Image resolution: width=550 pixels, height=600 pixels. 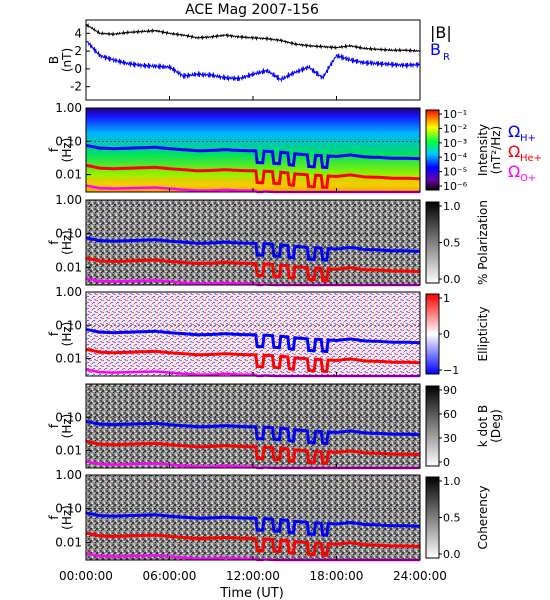 I want to click on yunit-field: (nT), so click(x=67, y=60).